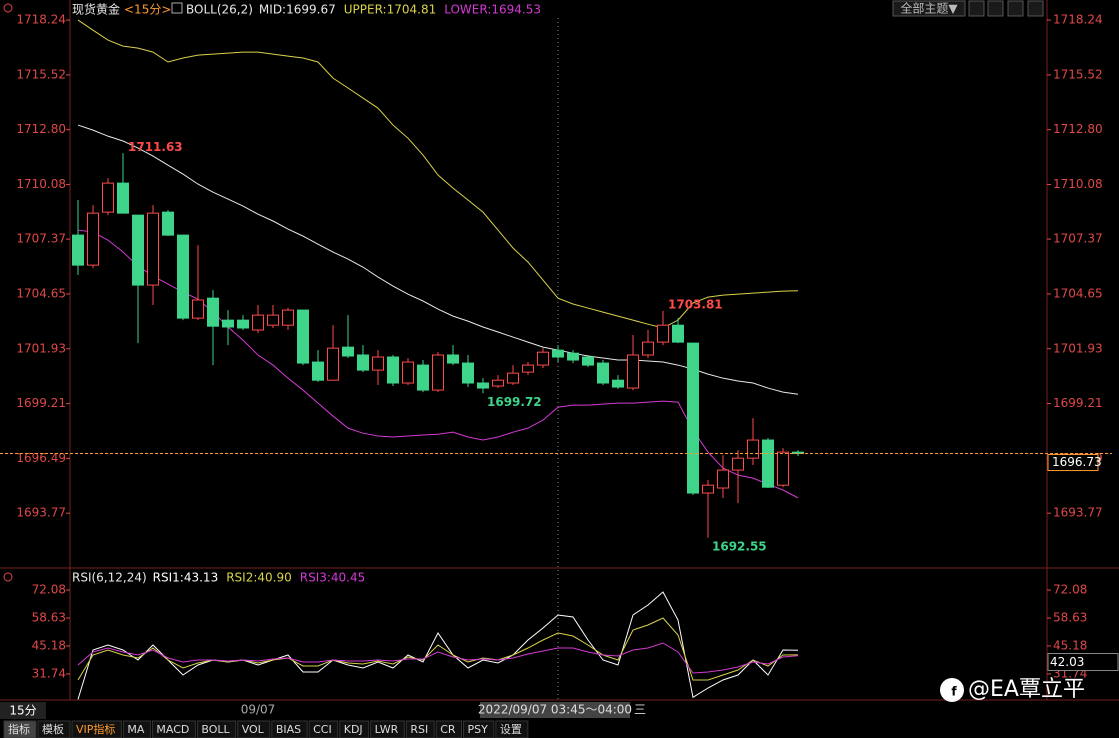 This screenshot has height=738, width=1119. I want to click on y-tick-label: 58.63, so click(1070, 617).